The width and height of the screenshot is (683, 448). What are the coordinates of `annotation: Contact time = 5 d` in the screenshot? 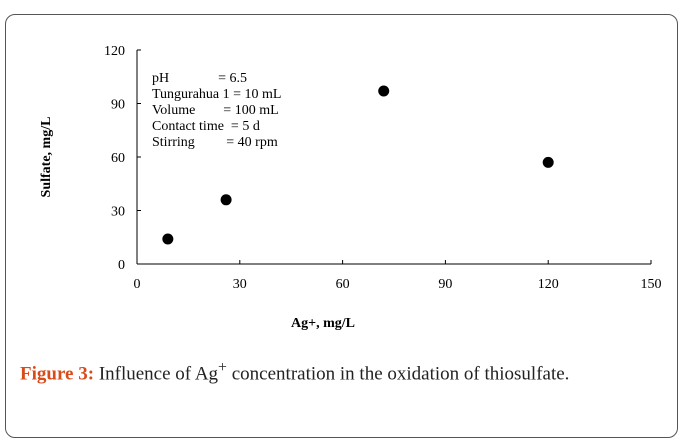 It's located at (206, 126).